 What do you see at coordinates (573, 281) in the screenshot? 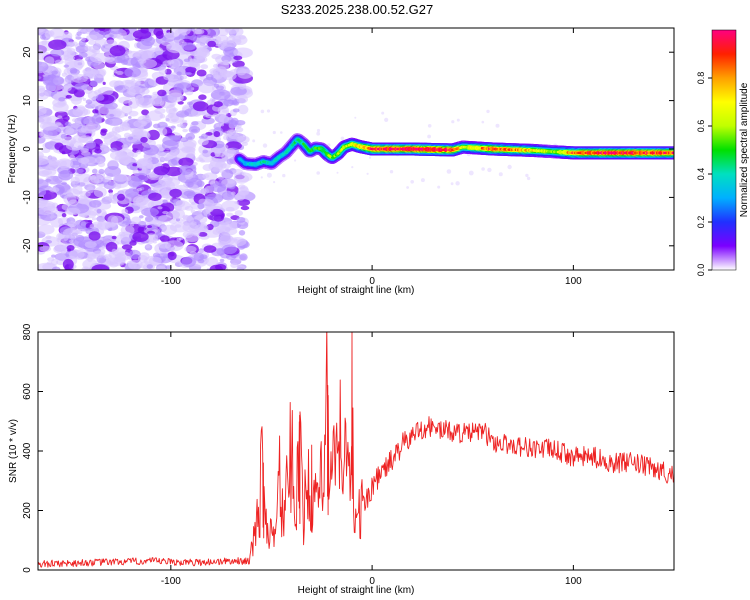
I see `heatmap-xtick-label: 100` at bounding box center [573, 281].